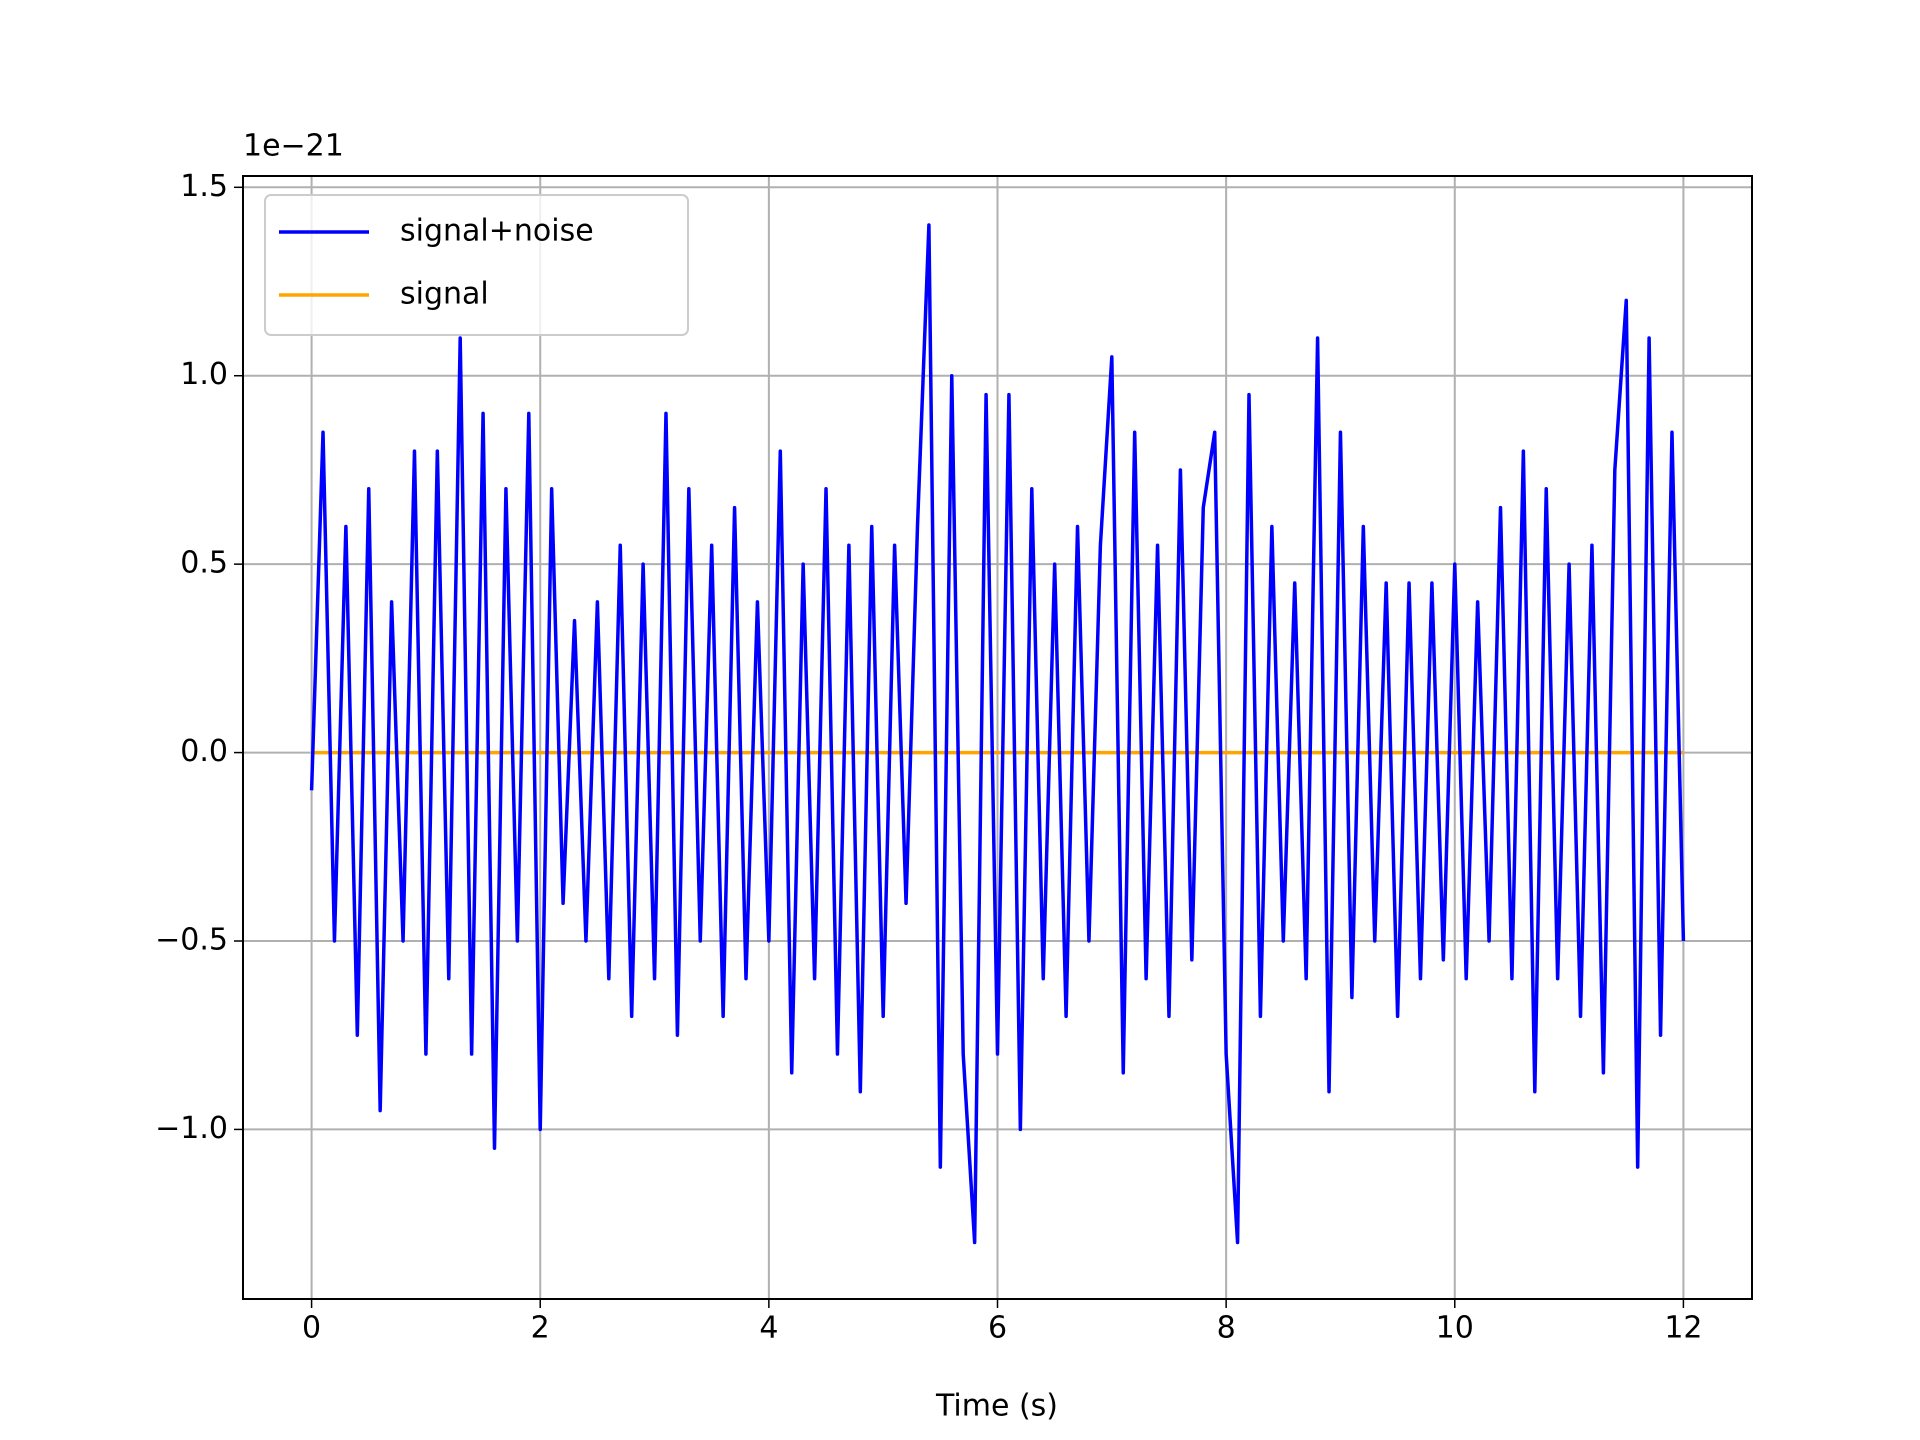 This screenshot has width=1920, height=1440. Describe the element at coordinates (1683, 1328) in the screenshot. I see `x-tick-label: 12` at that location.